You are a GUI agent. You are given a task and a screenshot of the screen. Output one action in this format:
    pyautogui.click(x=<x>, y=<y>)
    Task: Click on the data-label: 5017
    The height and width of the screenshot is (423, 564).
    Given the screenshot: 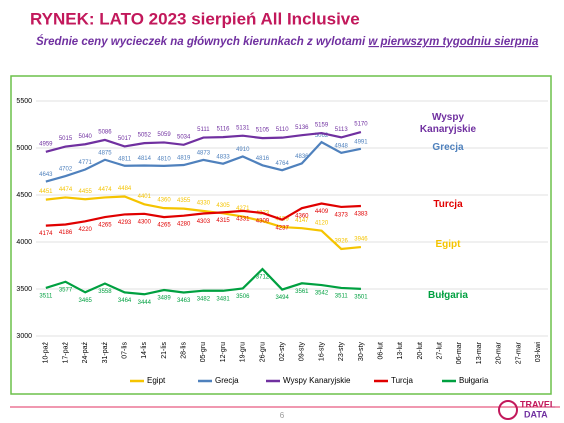 What is the action you would take?
    pyautogui.click(x=125, y=139)
    